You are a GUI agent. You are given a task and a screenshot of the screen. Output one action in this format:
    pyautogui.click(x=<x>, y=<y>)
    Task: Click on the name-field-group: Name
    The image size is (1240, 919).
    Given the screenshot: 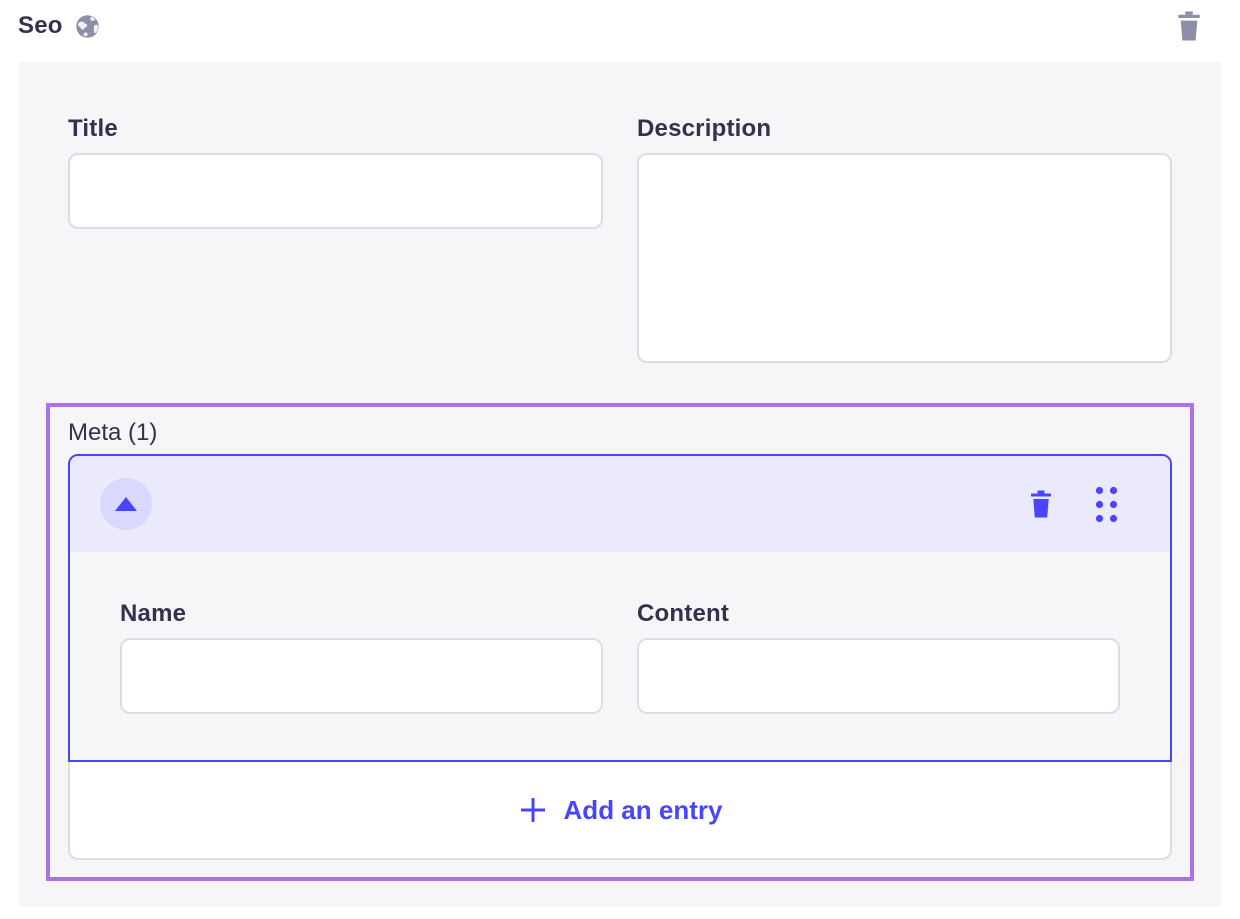 What is the action you would take?
    pyautogui.click(x=361, y=657)
    